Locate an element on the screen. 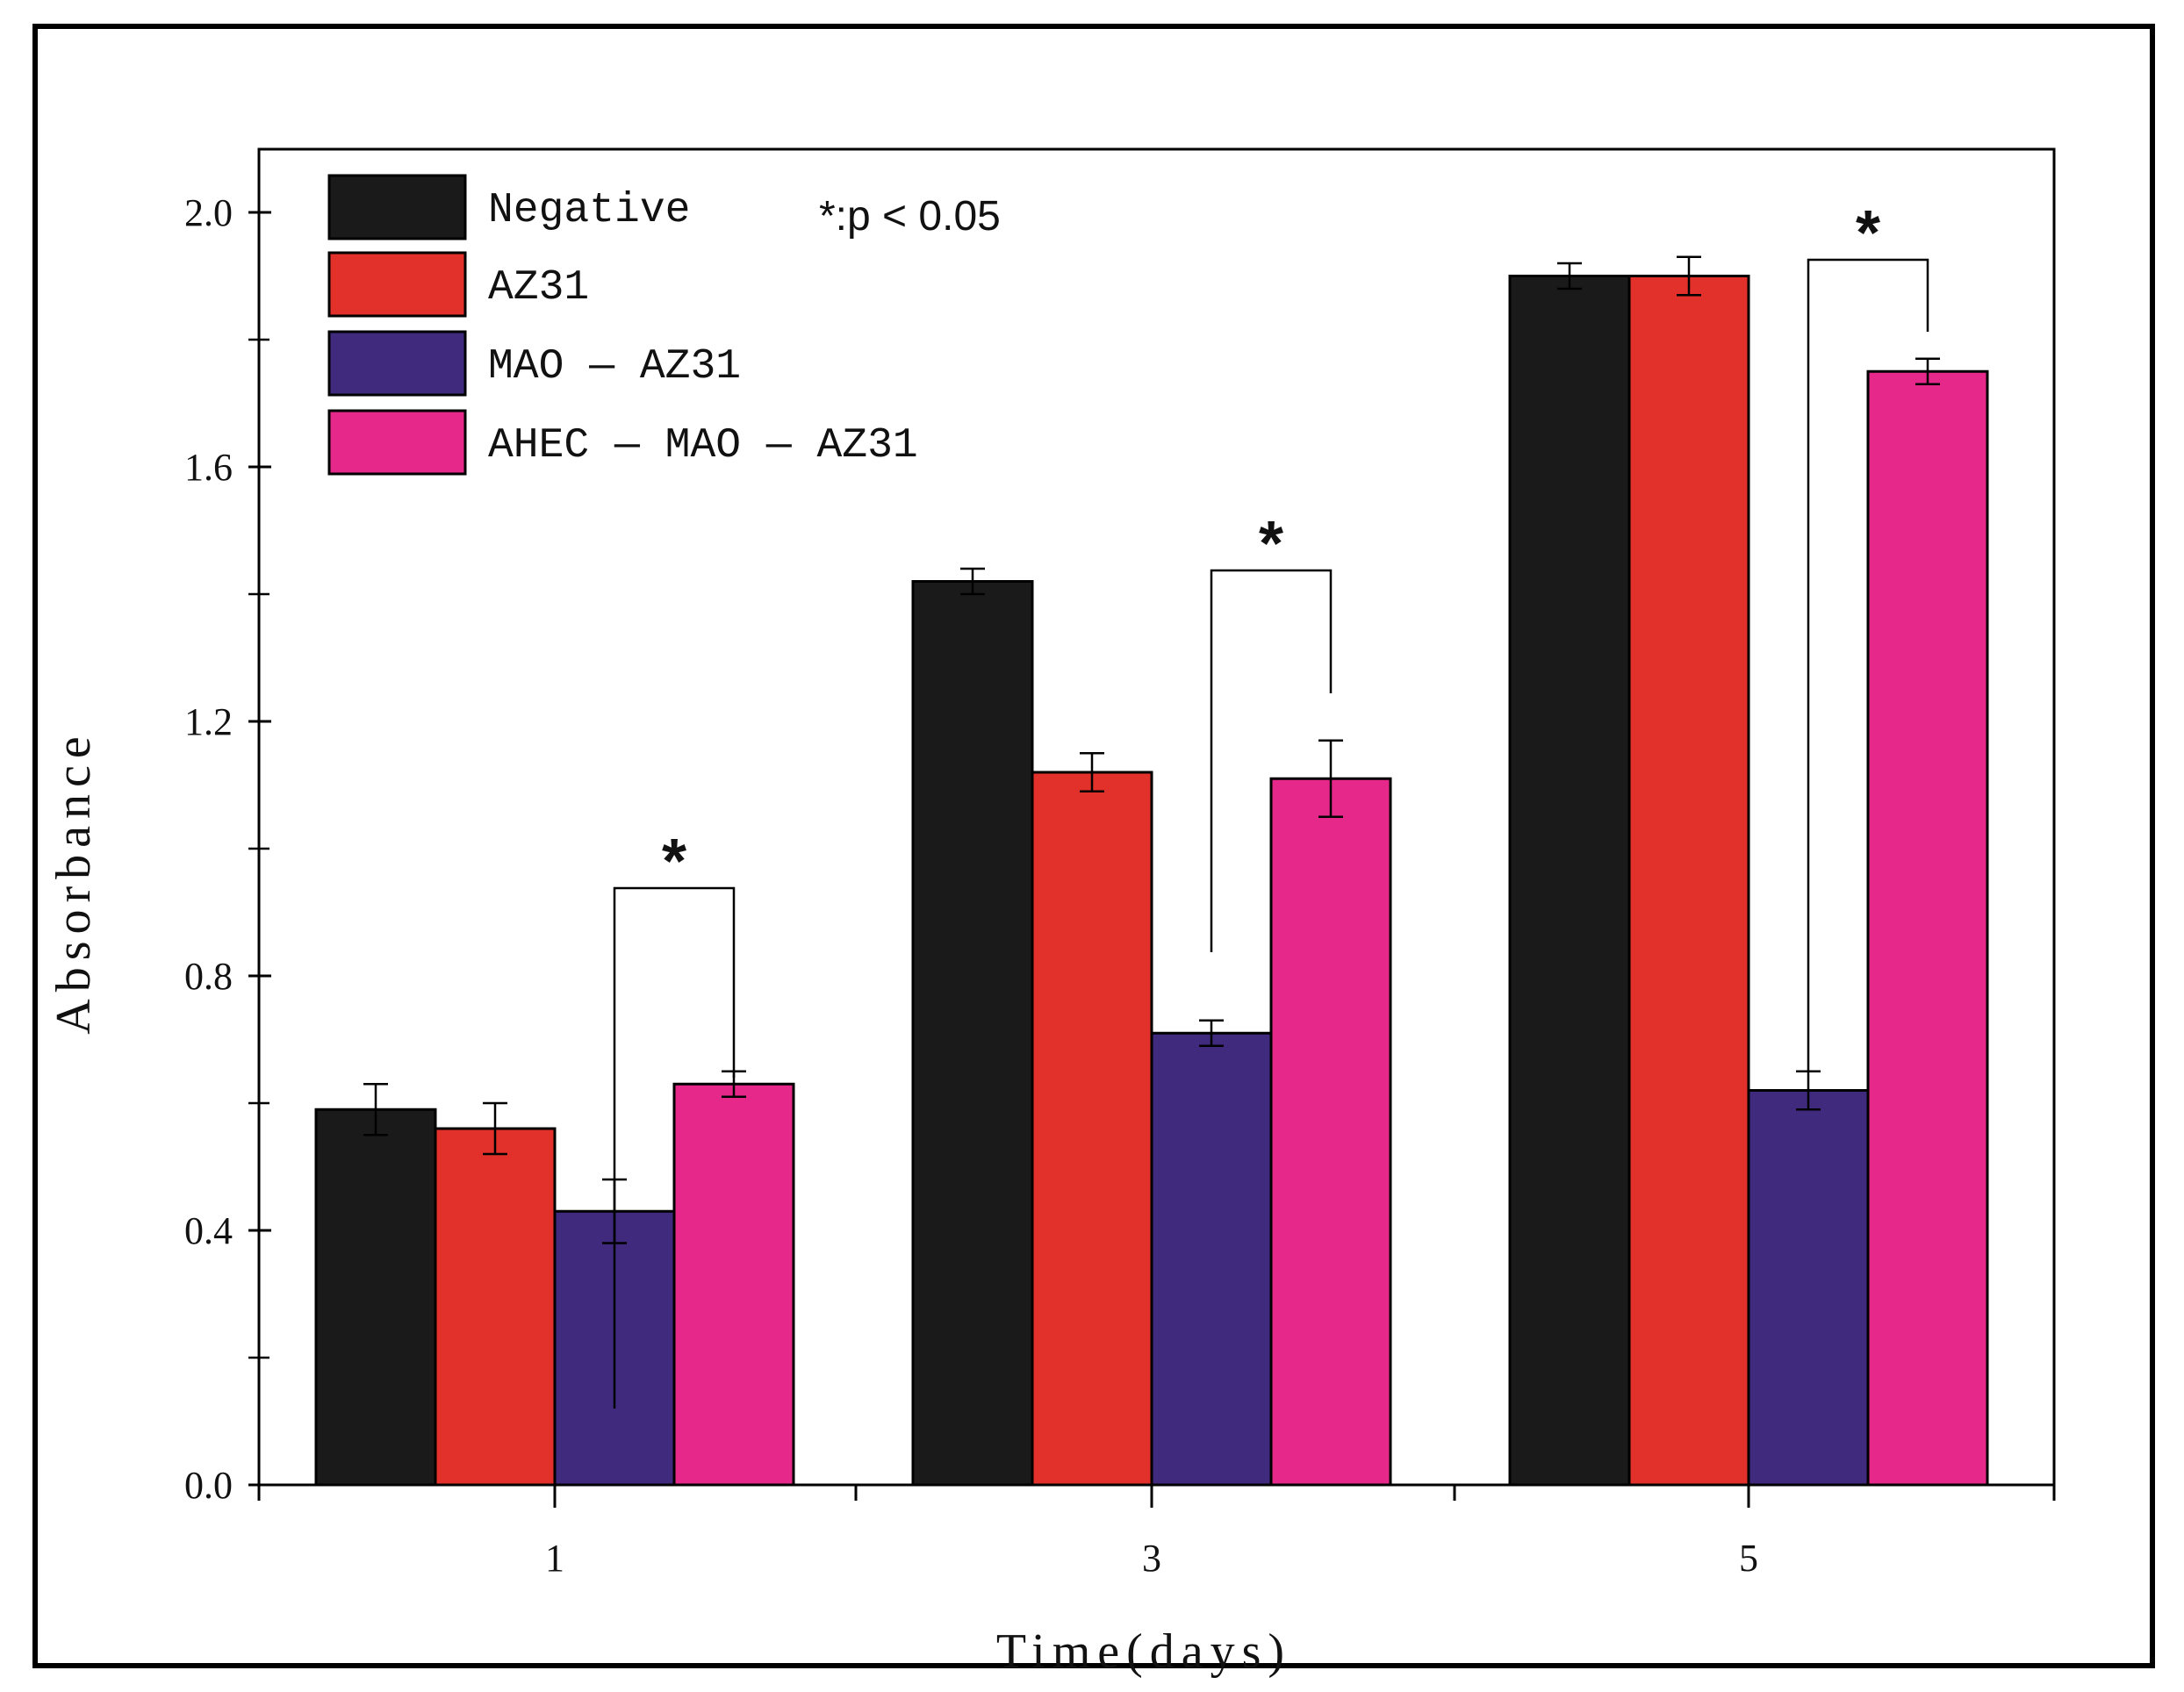 This screenshot has height=1692, width=2184. legend-label-ahec-mao-az31: AHEC — MAO — AZ31 is located at coordinates (703, 446).